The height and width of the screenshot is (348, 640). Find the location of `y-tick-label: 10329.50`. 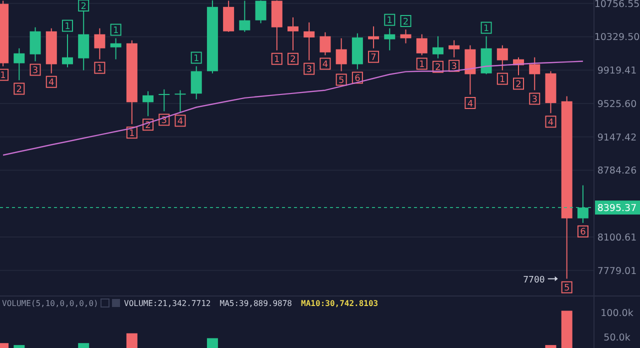

y-tick-label: 10329.50 is located at coordinates (617, 38).